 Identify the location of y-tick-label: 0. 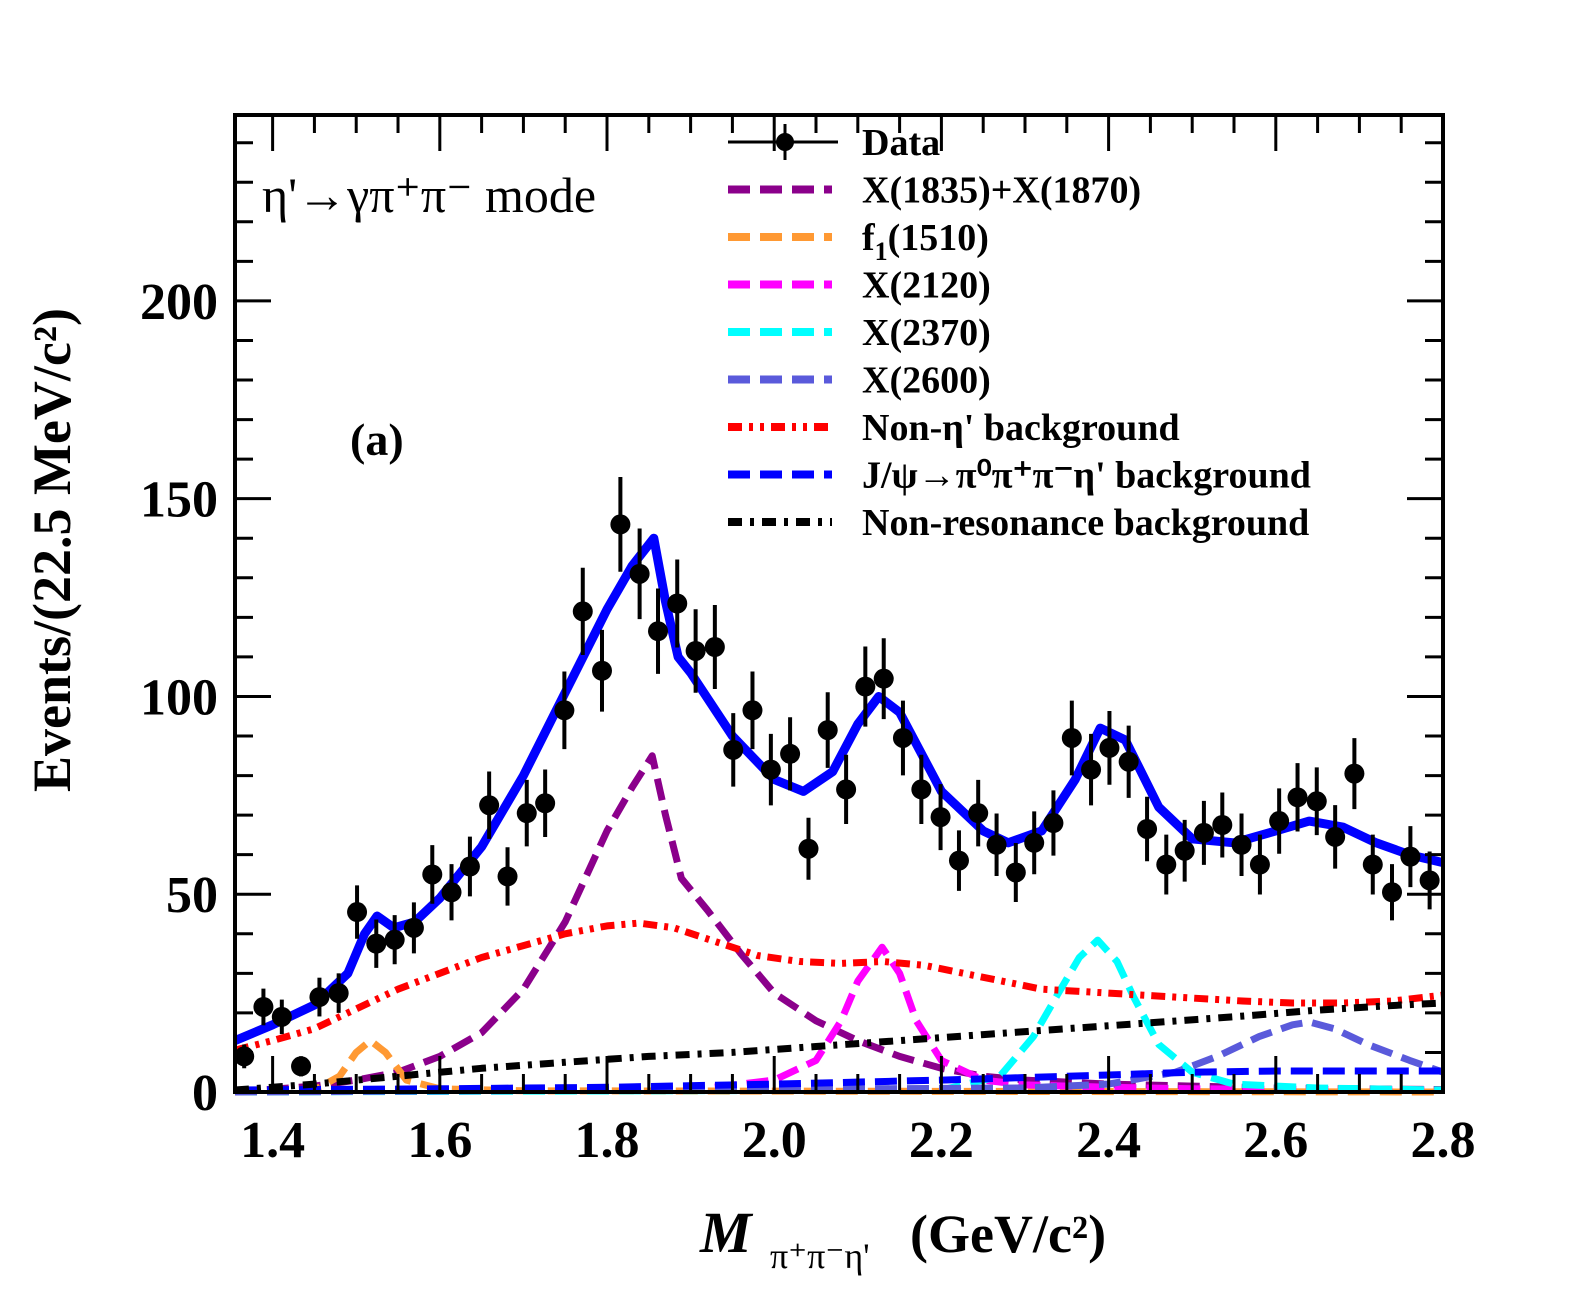
(205, 1093).